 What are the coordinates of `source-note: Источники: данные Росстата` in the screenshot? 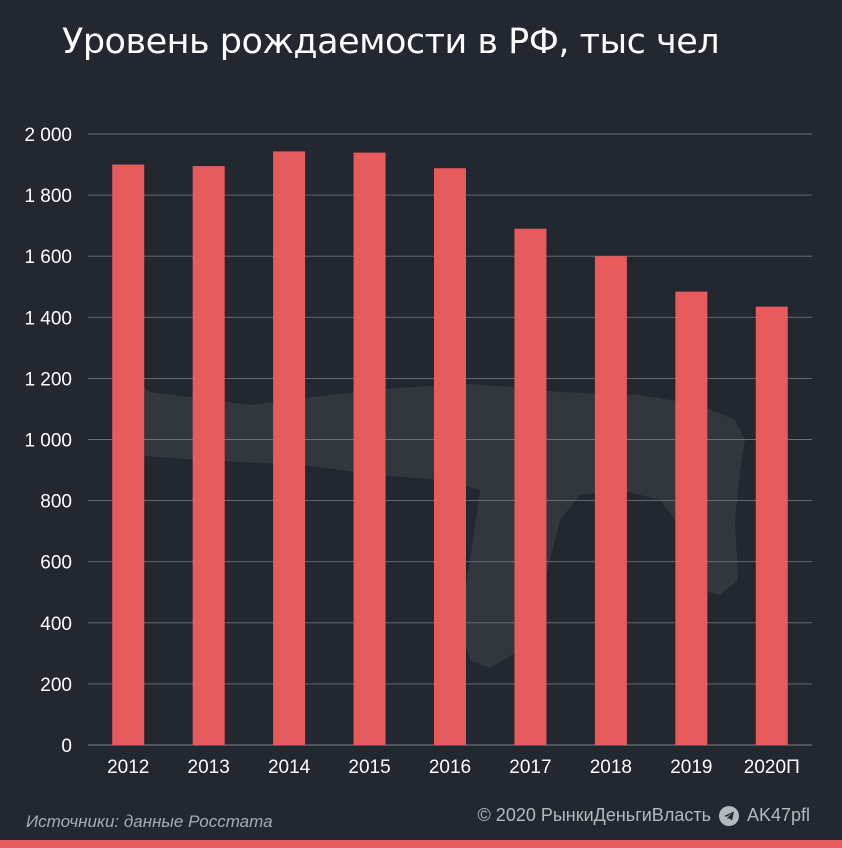 It's located at (149, 821).